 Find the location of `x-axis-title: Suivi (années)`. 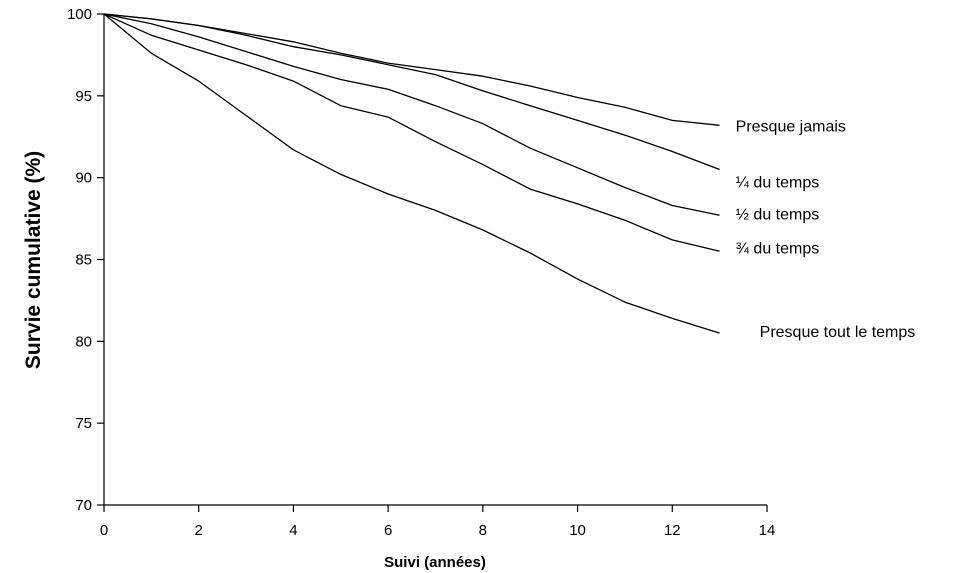

x-axis-title: Suivi (années) is located at coordinates (435, 562).